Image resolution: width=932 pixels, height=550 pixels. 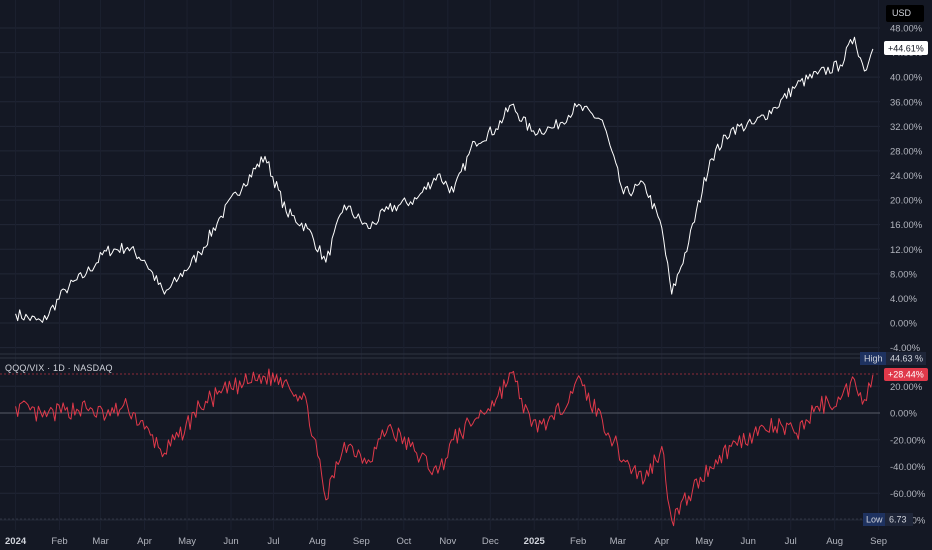 I want to click on bottom-value-badge-text: +28.44%, so click(x=906, y=375).